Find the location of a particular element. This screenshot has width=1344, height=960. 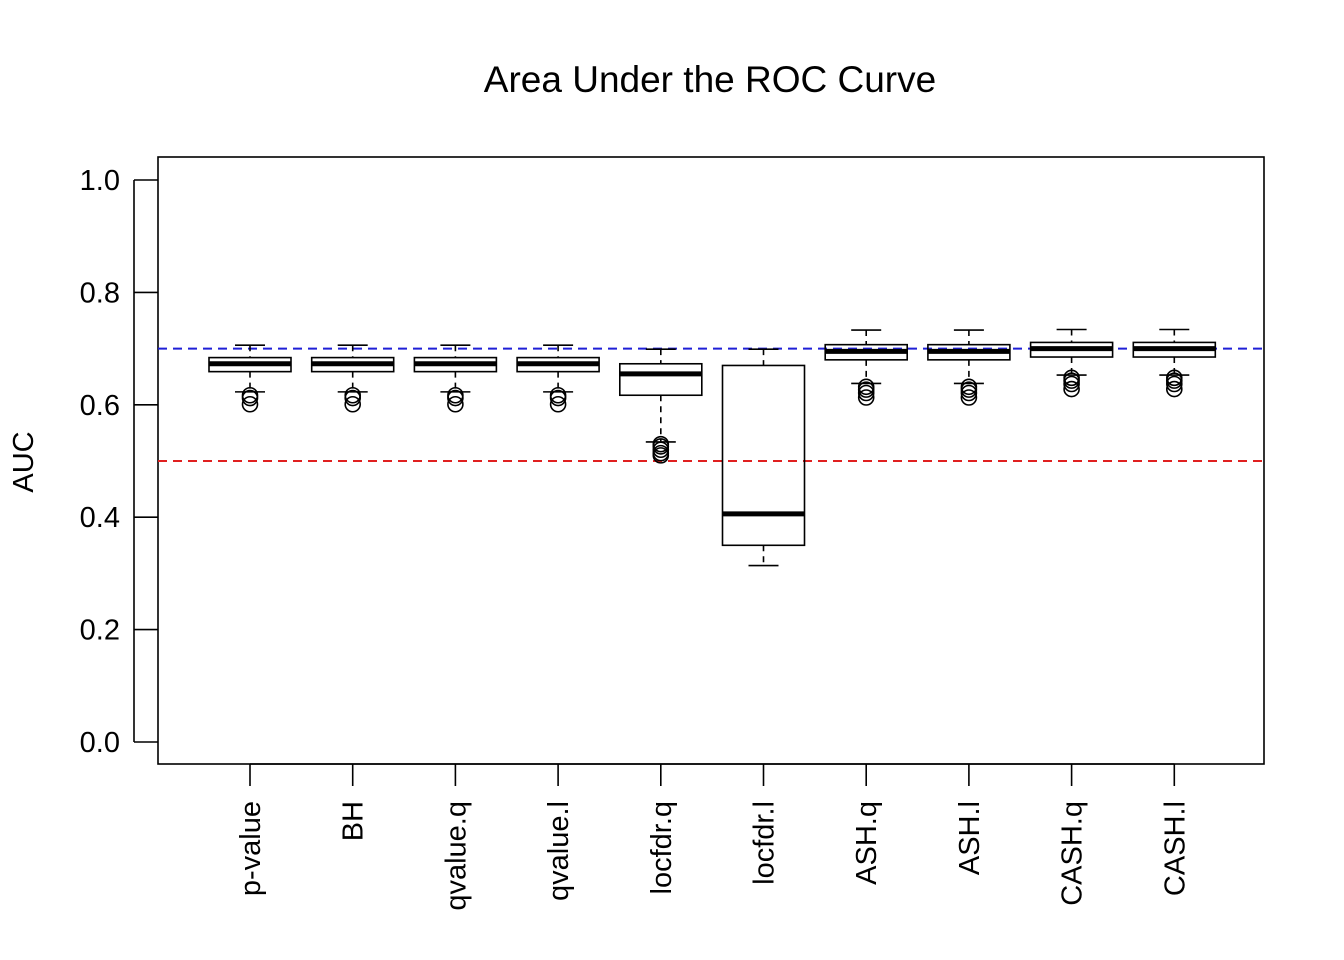

box-qvalue.l is located at coordinates (558, 378).